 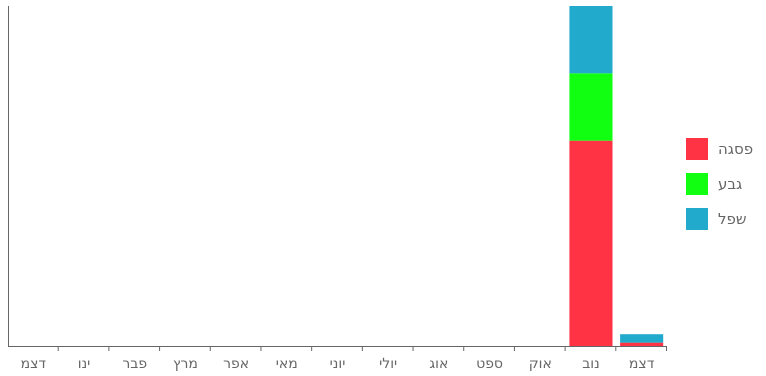 I want to click on legend-item: שפל, so click(x=719, y=218).